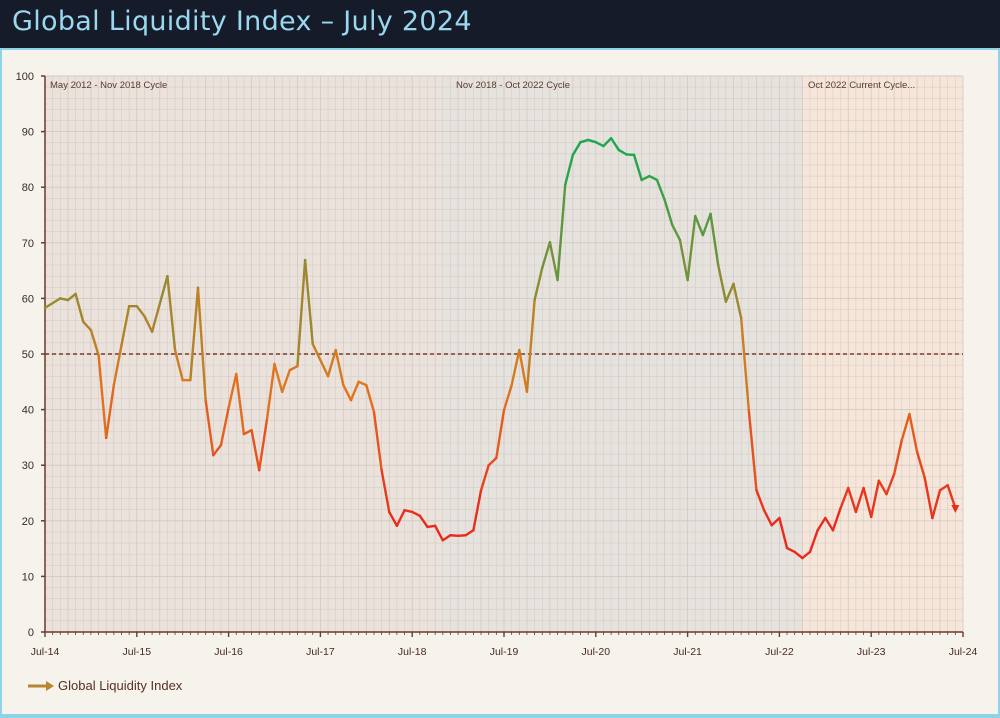  I want to click on y-tick-label: 60, so click(28, 299).